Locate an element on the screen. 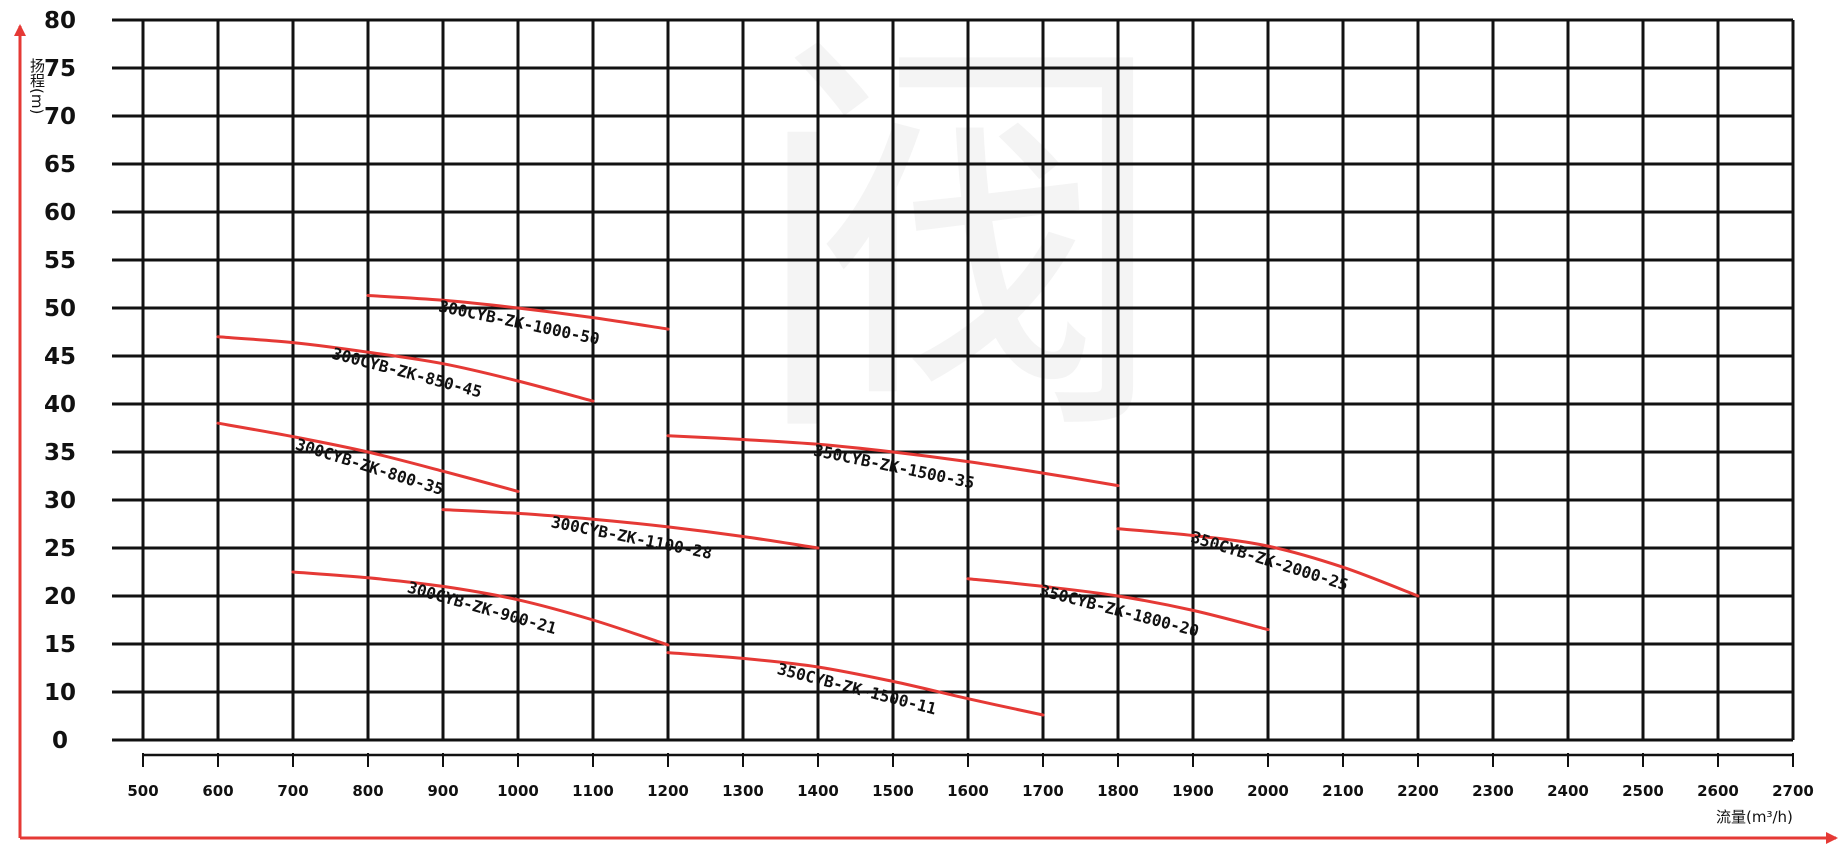 This screenshot has width=1847, height=847. y-tick-label: 80 is located at coordinates (60, 21).